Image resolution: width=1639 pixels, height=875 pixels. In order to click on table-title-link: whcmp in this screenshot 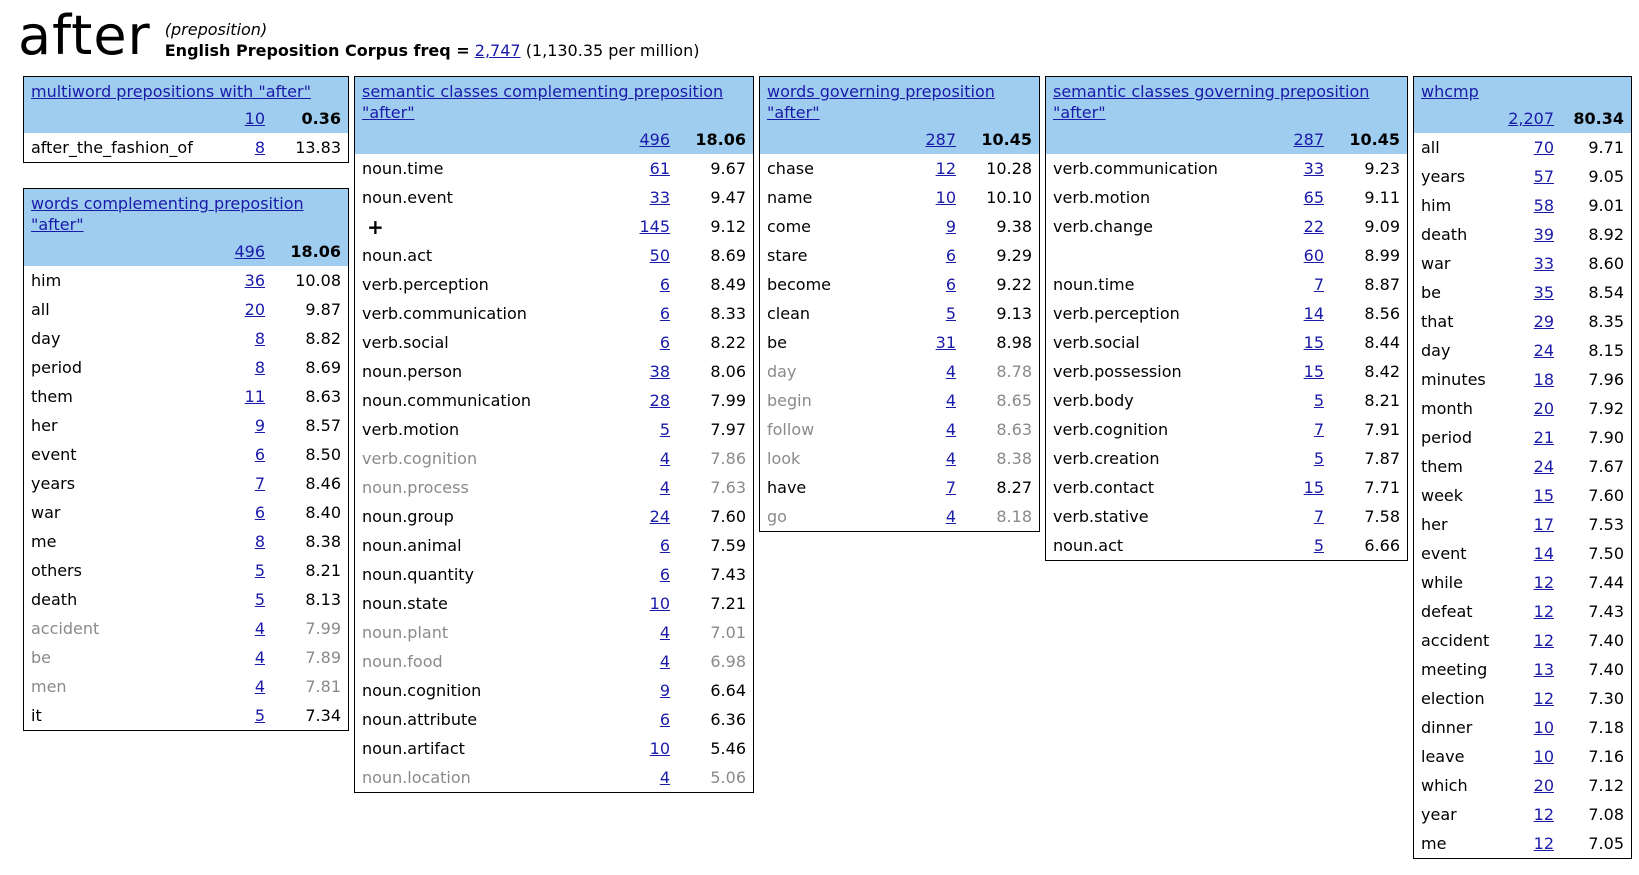, I will do `click(1450, 91)`.